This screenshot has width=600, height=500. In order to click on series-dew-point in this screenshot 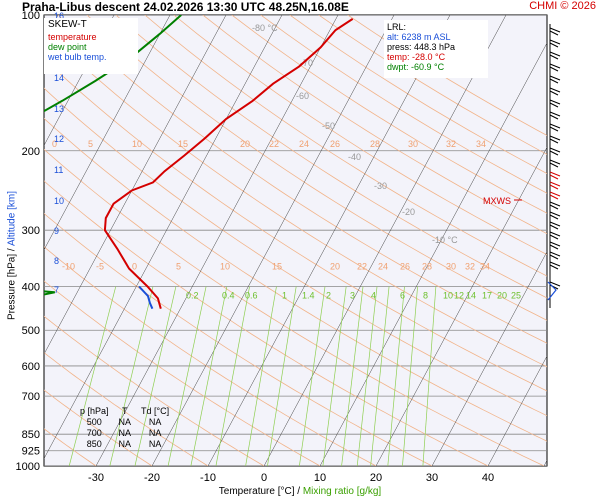, I will do `click(113, 155)`.